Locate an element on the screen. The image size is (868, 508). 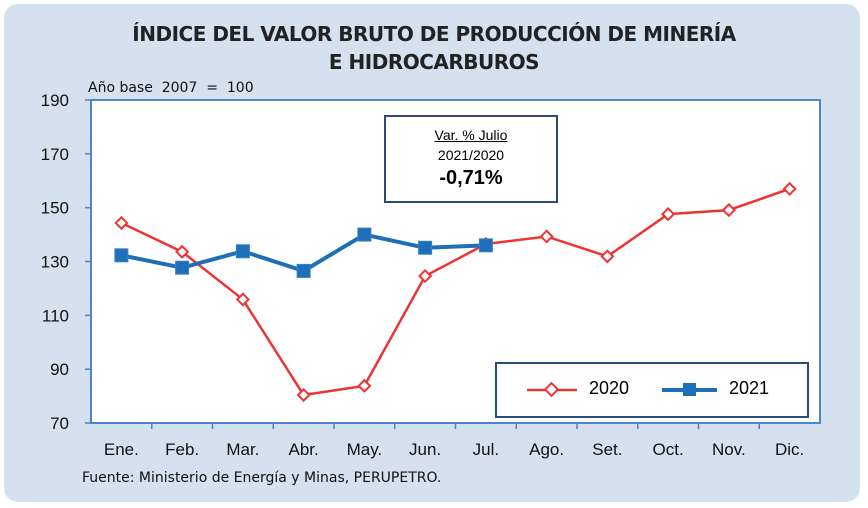
x-tick-label: Jun. is located at coordinates (425, 449).